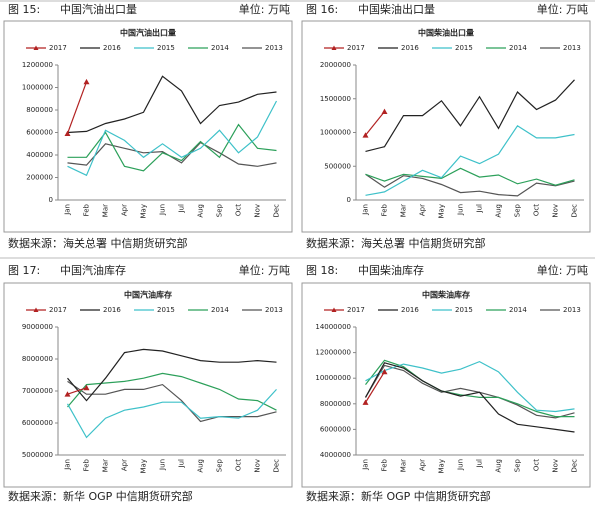  What do you see at coordinates (333, 378) in the screenshot?
I see `y-tick-label: 10000000` at bounding box center [333, 378].